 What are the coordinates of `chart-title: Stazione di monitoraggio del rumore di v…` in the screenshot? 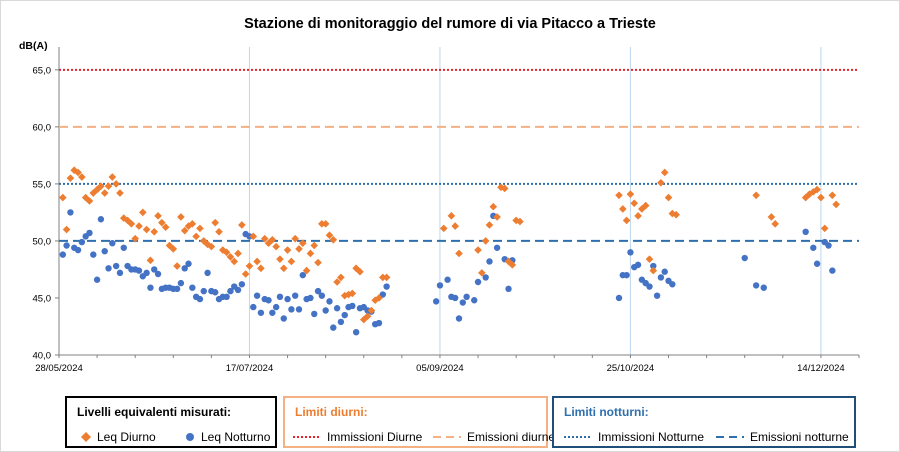 It's located at (450, 24).